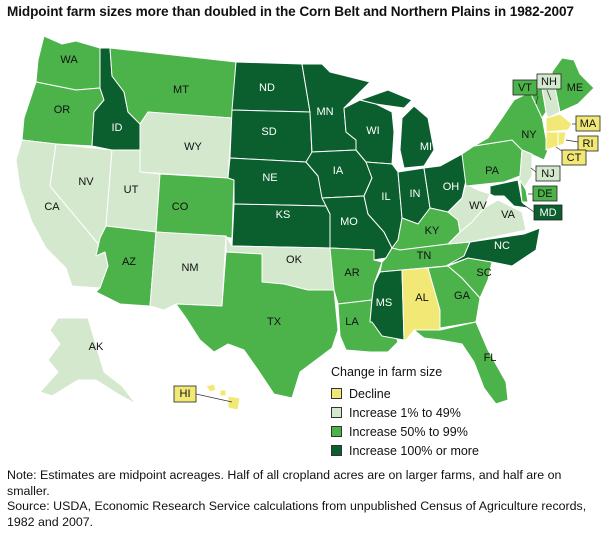  What do you see at coordinates (370, 393) in the screenshot?
I see `legend-label: Decline` at bounding box center [370, 393].